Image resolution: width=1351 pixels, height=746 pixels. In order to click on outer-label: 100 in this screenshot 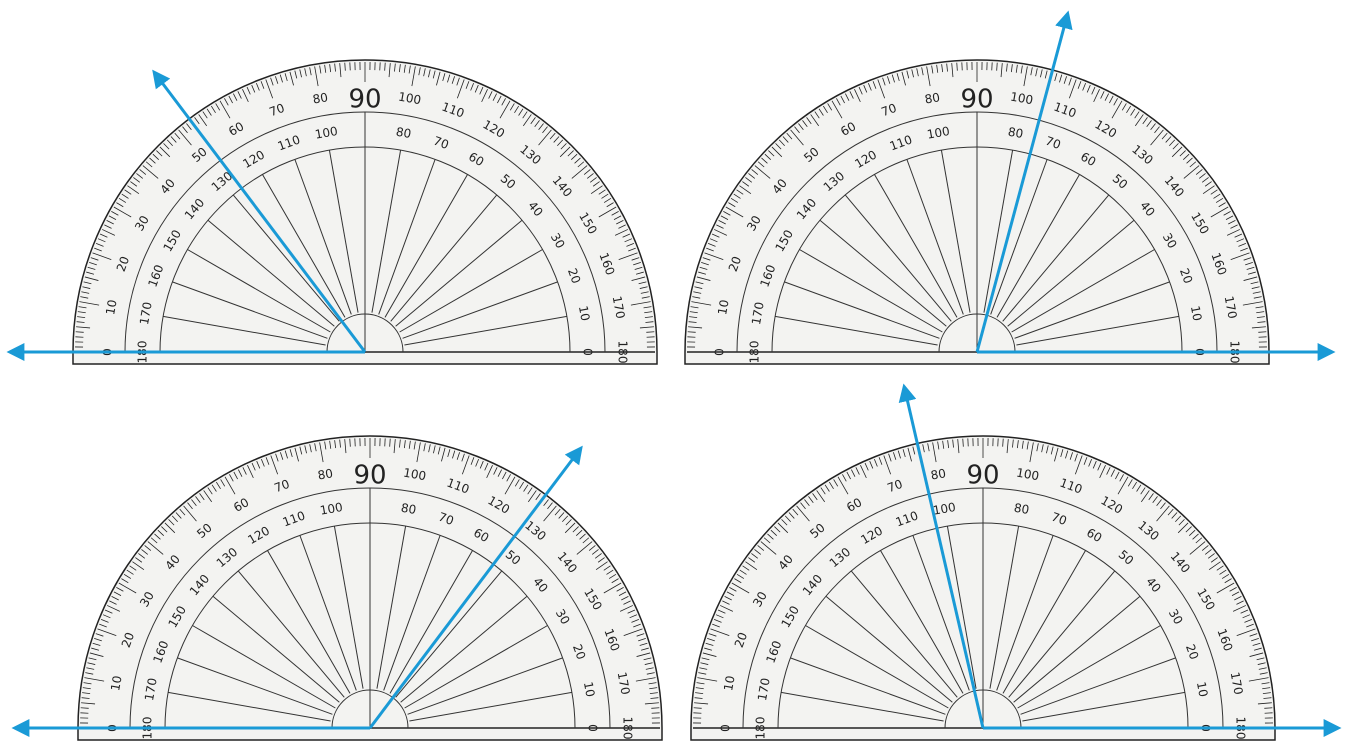, I will do `click(1021, 99)`.